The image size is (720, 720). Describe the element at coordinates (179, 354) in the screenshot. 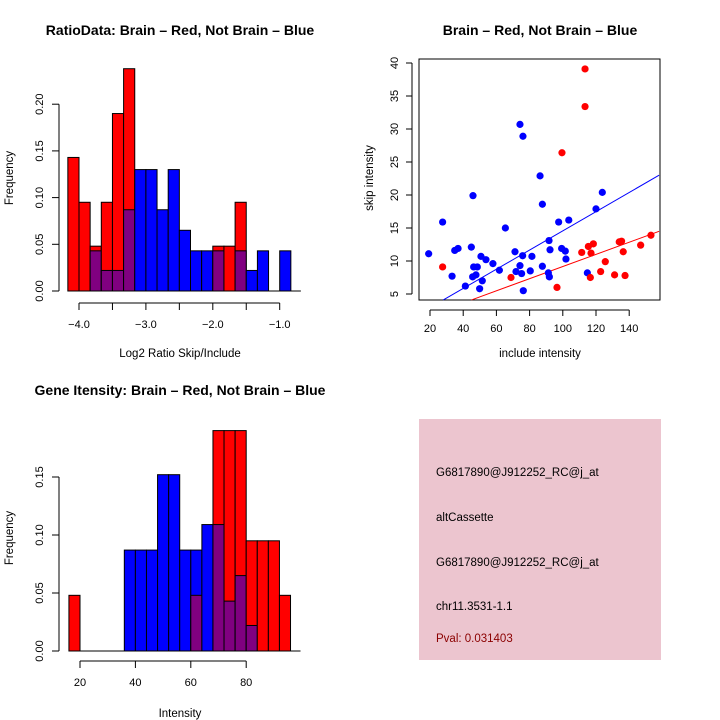

I see `ratio-histogram-xlabel: Log2 Ratio Skip/Include` at that location.